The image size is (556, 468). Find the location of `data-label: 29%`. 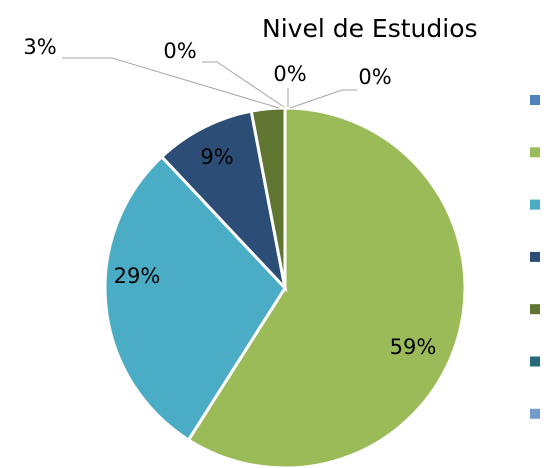

data-label: 29% is located at coordinates (137, 276).